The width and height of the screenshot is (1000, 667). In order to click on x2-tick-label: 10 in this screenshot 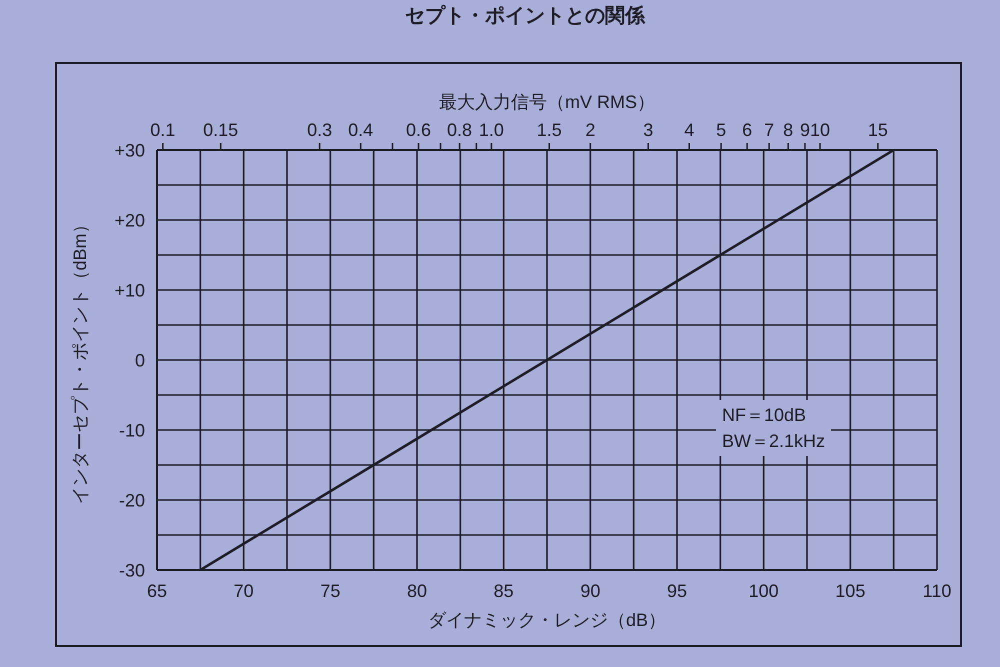, I will do `click(820, 130)`.